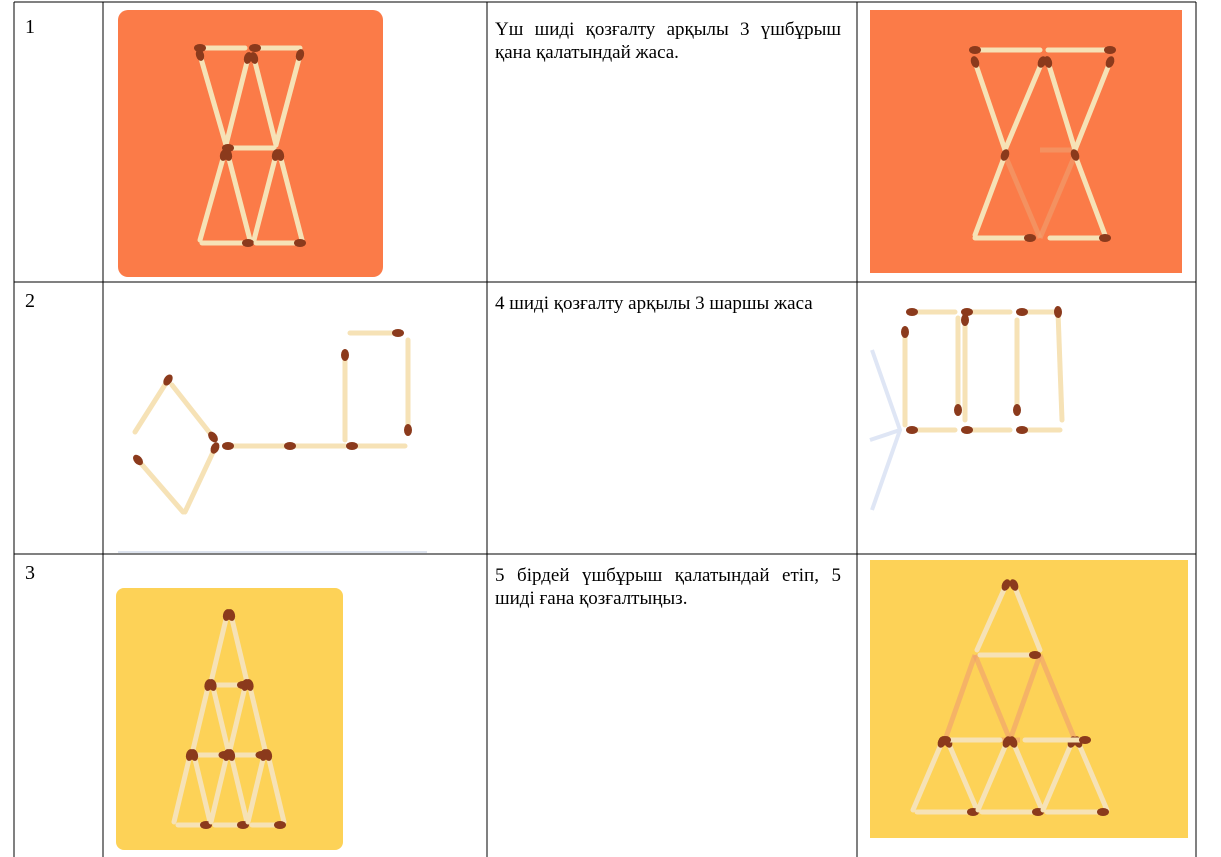 This screenshot has height=857, width=1221. Describe the element at coordinates (654, 303) in the screenshot. I see `task-text: 4 шиді қозғалту арқылы 3 шаршы жаса` at that location.